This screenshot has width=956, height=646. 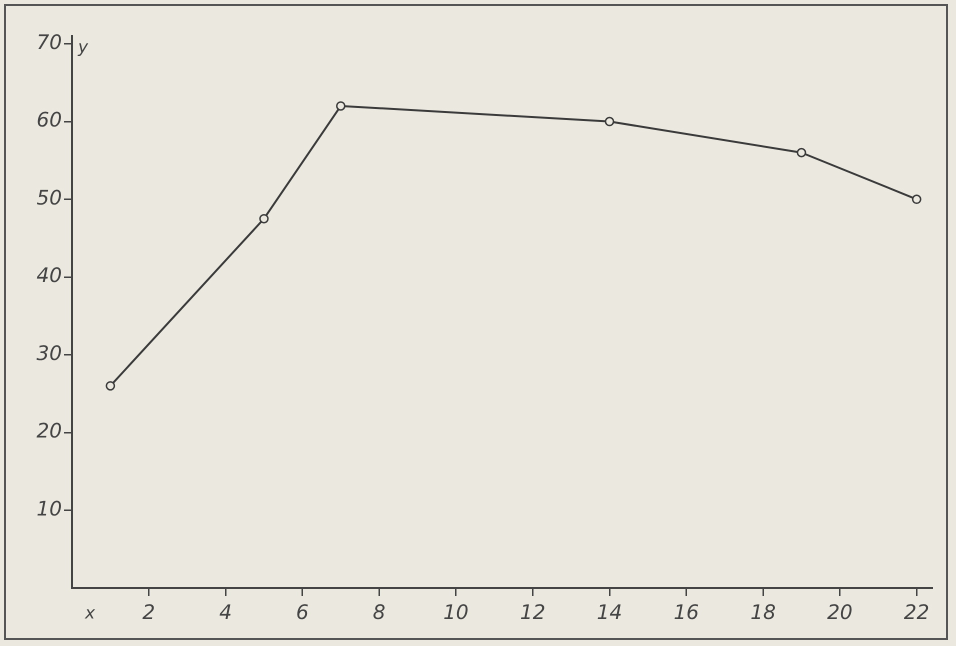 I want to click on x-tick-label: 10, so click(x=456, y=612).